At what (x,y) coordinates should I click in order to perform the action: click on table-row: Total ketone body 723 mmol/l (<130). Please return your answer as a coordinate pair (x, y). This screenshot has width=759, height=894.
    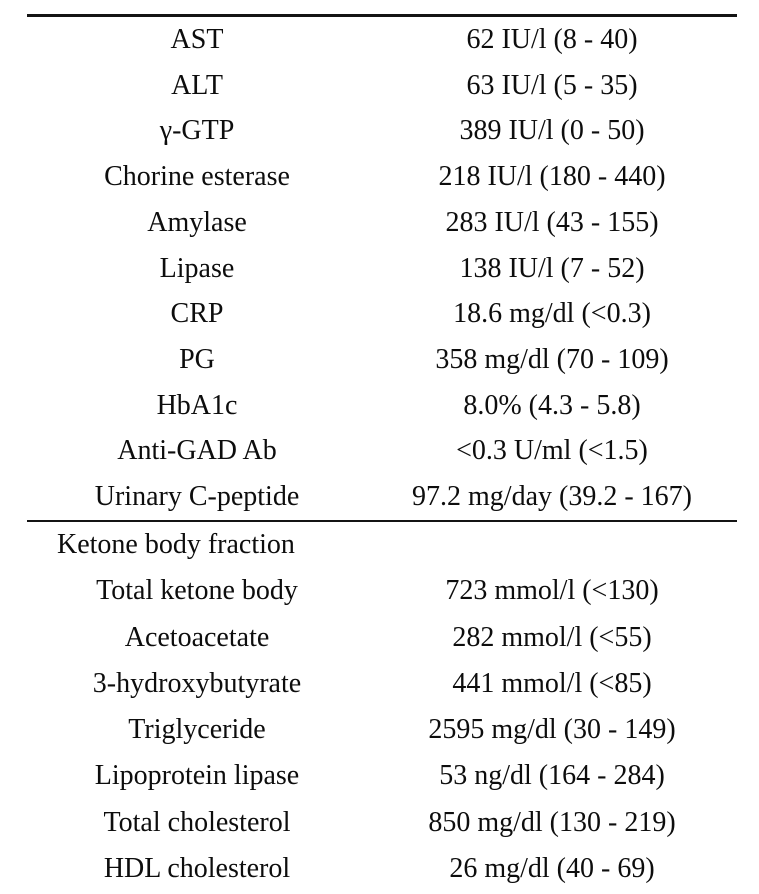
    Looking at the image, I should click on (382, 591).